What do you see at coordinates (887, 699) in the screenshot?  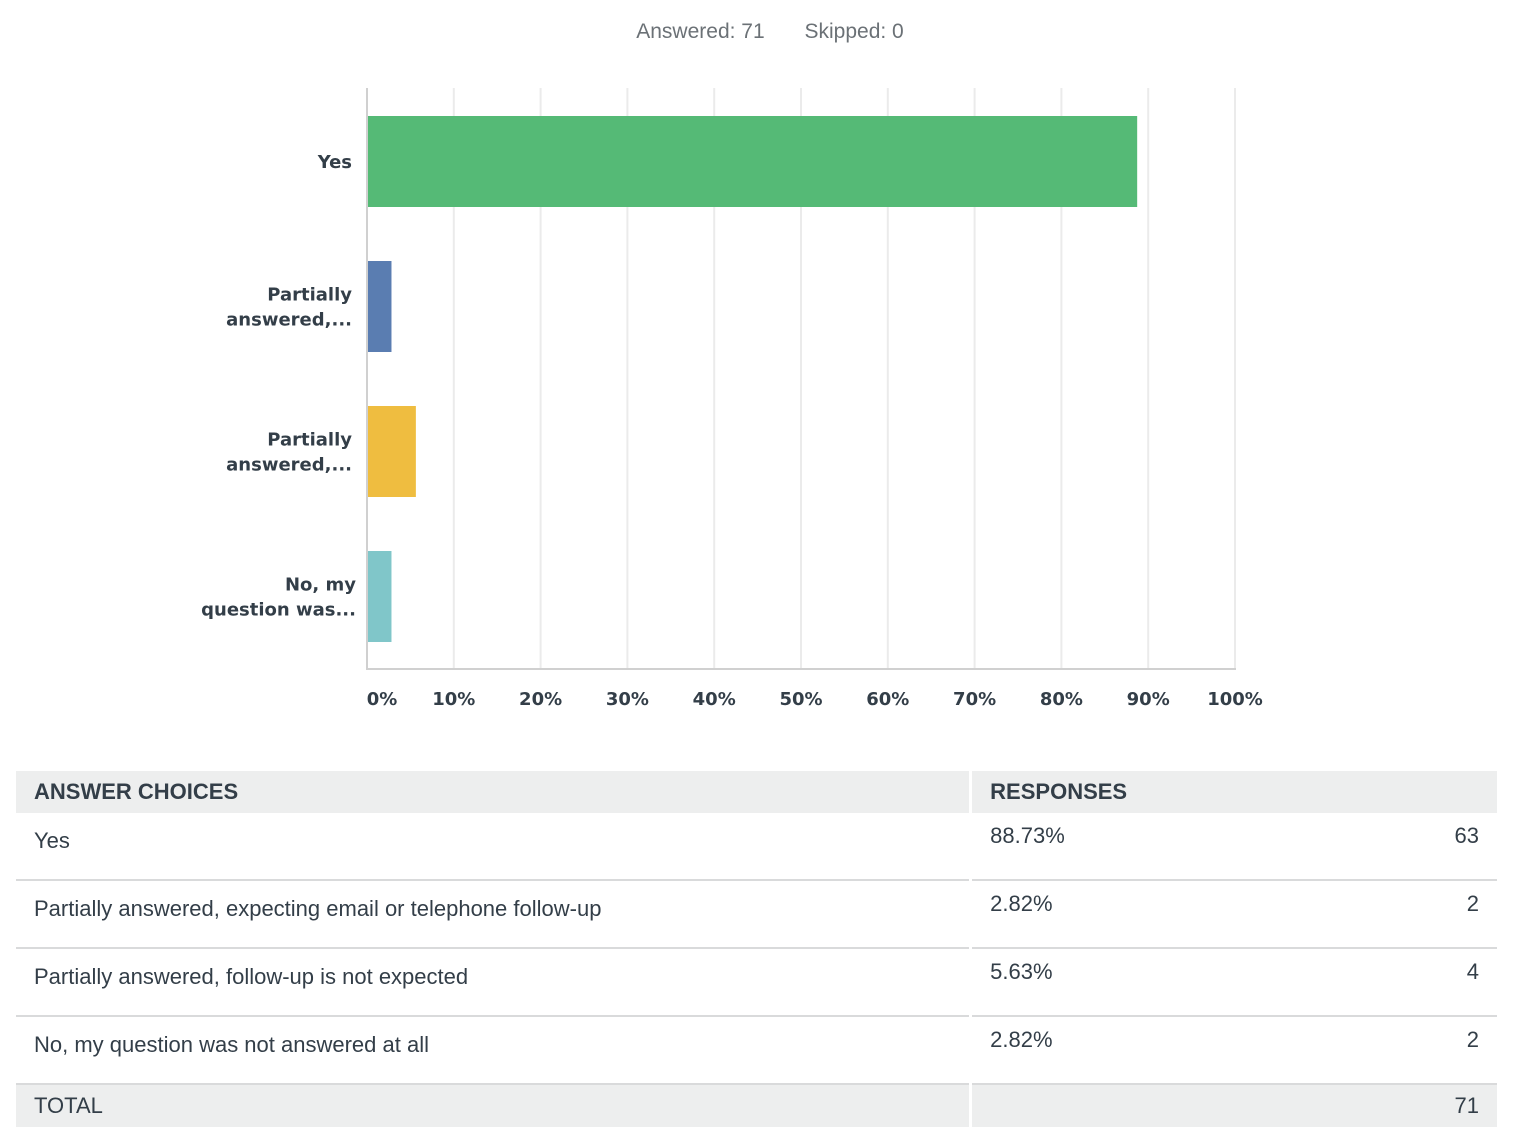 I see `x-tick-label: 60%` at bounding box center [887, 699].